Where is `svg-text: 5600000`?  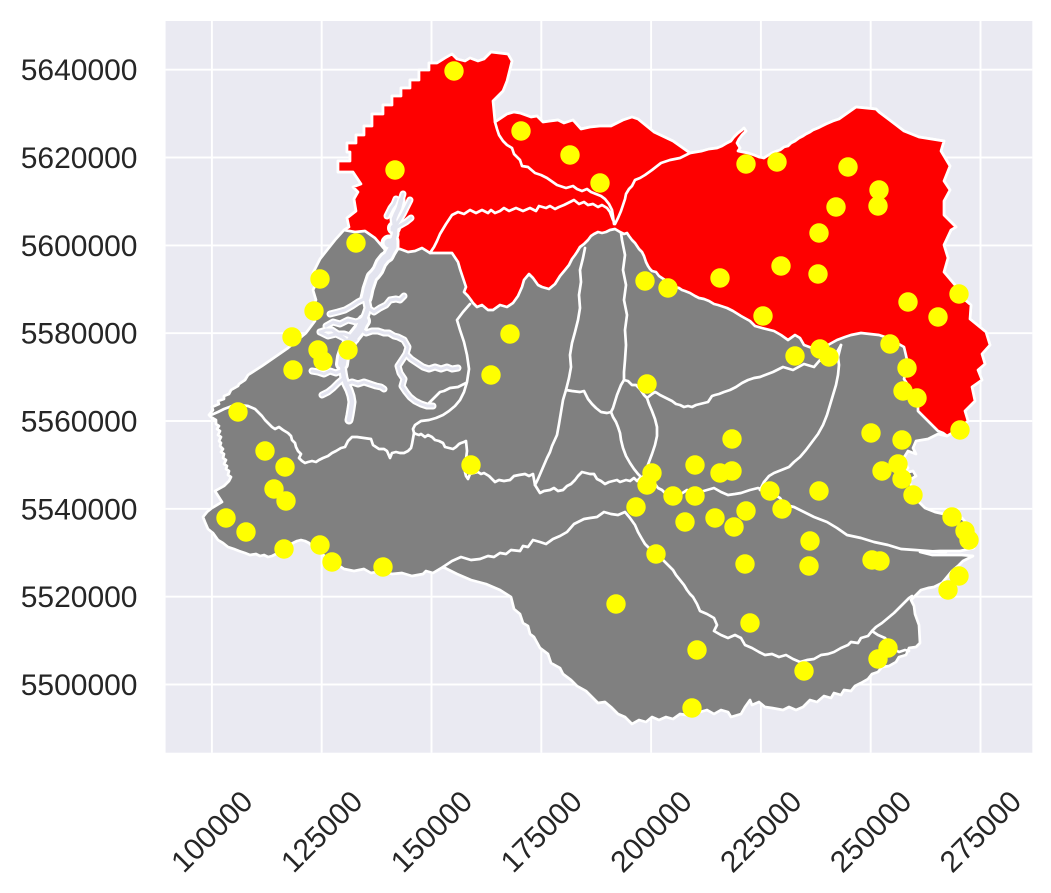 svg-text: 5600000 is located at coordinates (79, 246).